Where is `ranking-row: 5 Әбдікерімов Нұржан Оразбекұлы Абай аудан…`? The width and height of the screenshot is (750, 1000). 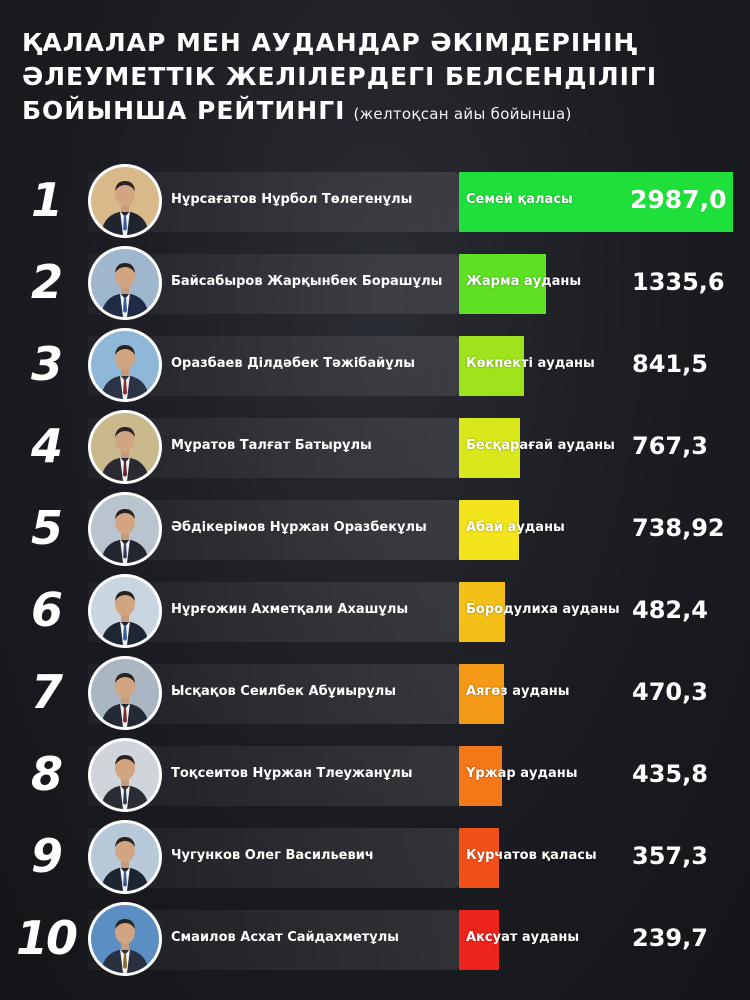
ranking-row: 5 Әбдікерімов Нұржан Оразбекұлы Абай аудан… is located at coordinates (375, 529).